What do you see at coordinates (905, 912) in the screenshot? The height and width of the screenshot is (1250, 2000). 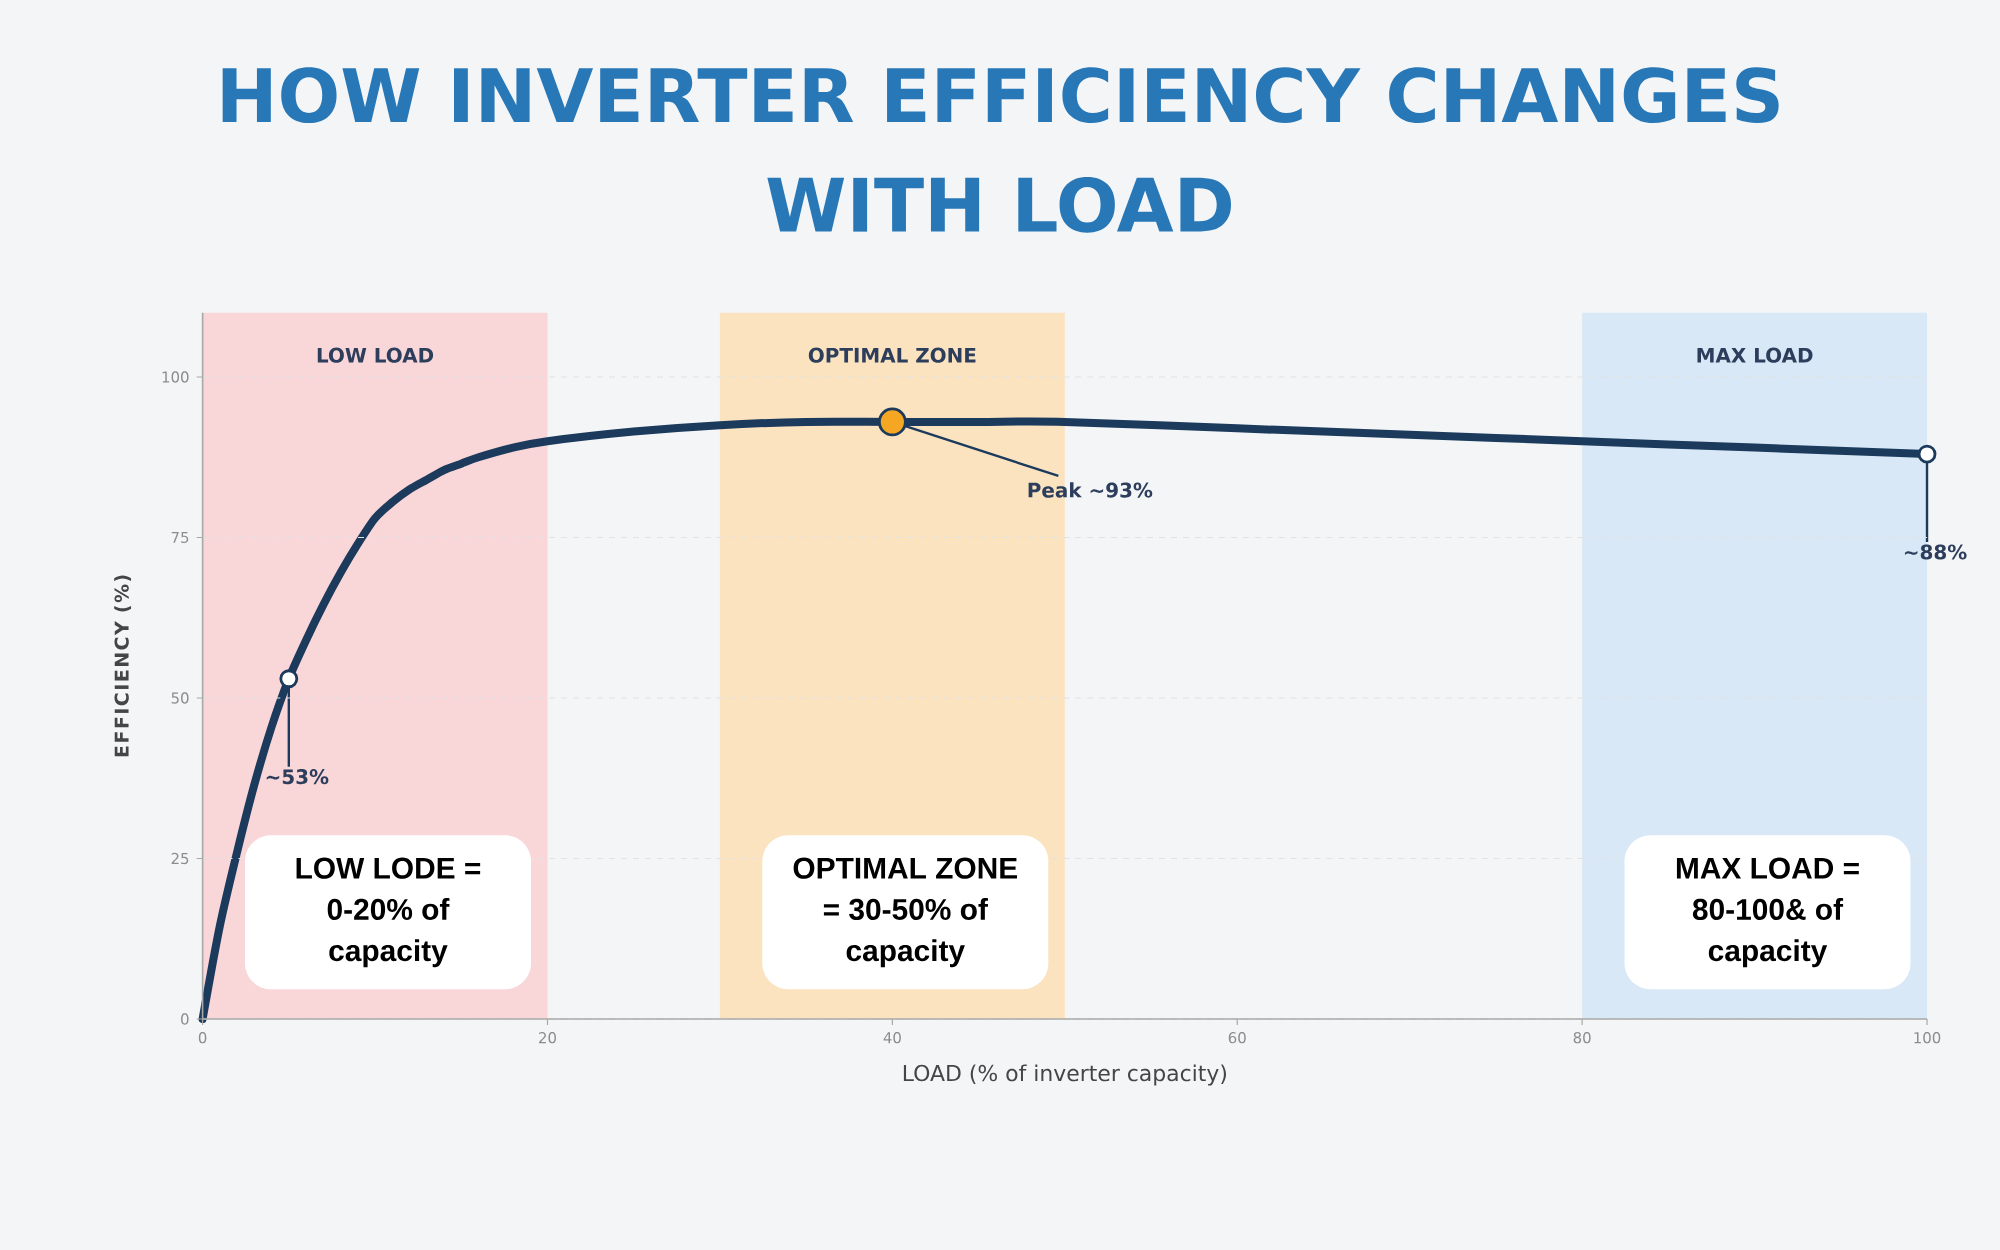 I see `annotation: OPTIMAL ZONE = 30-50% of capacity` at bounding box center [905, 912].